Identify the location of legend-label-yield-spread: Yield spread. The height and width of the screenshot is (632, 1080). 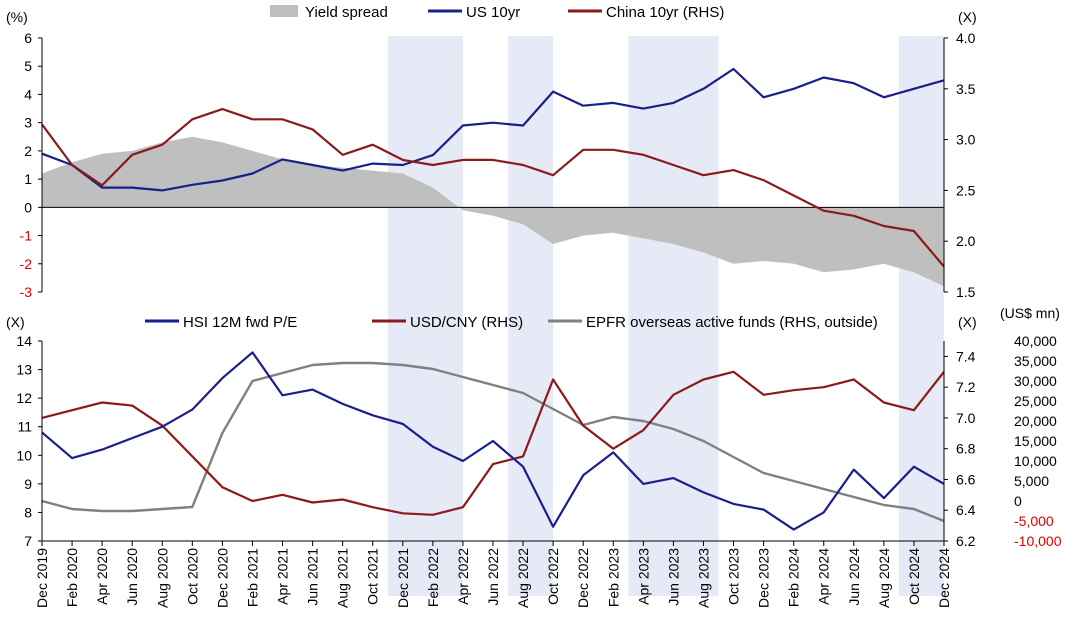
(346, 12).